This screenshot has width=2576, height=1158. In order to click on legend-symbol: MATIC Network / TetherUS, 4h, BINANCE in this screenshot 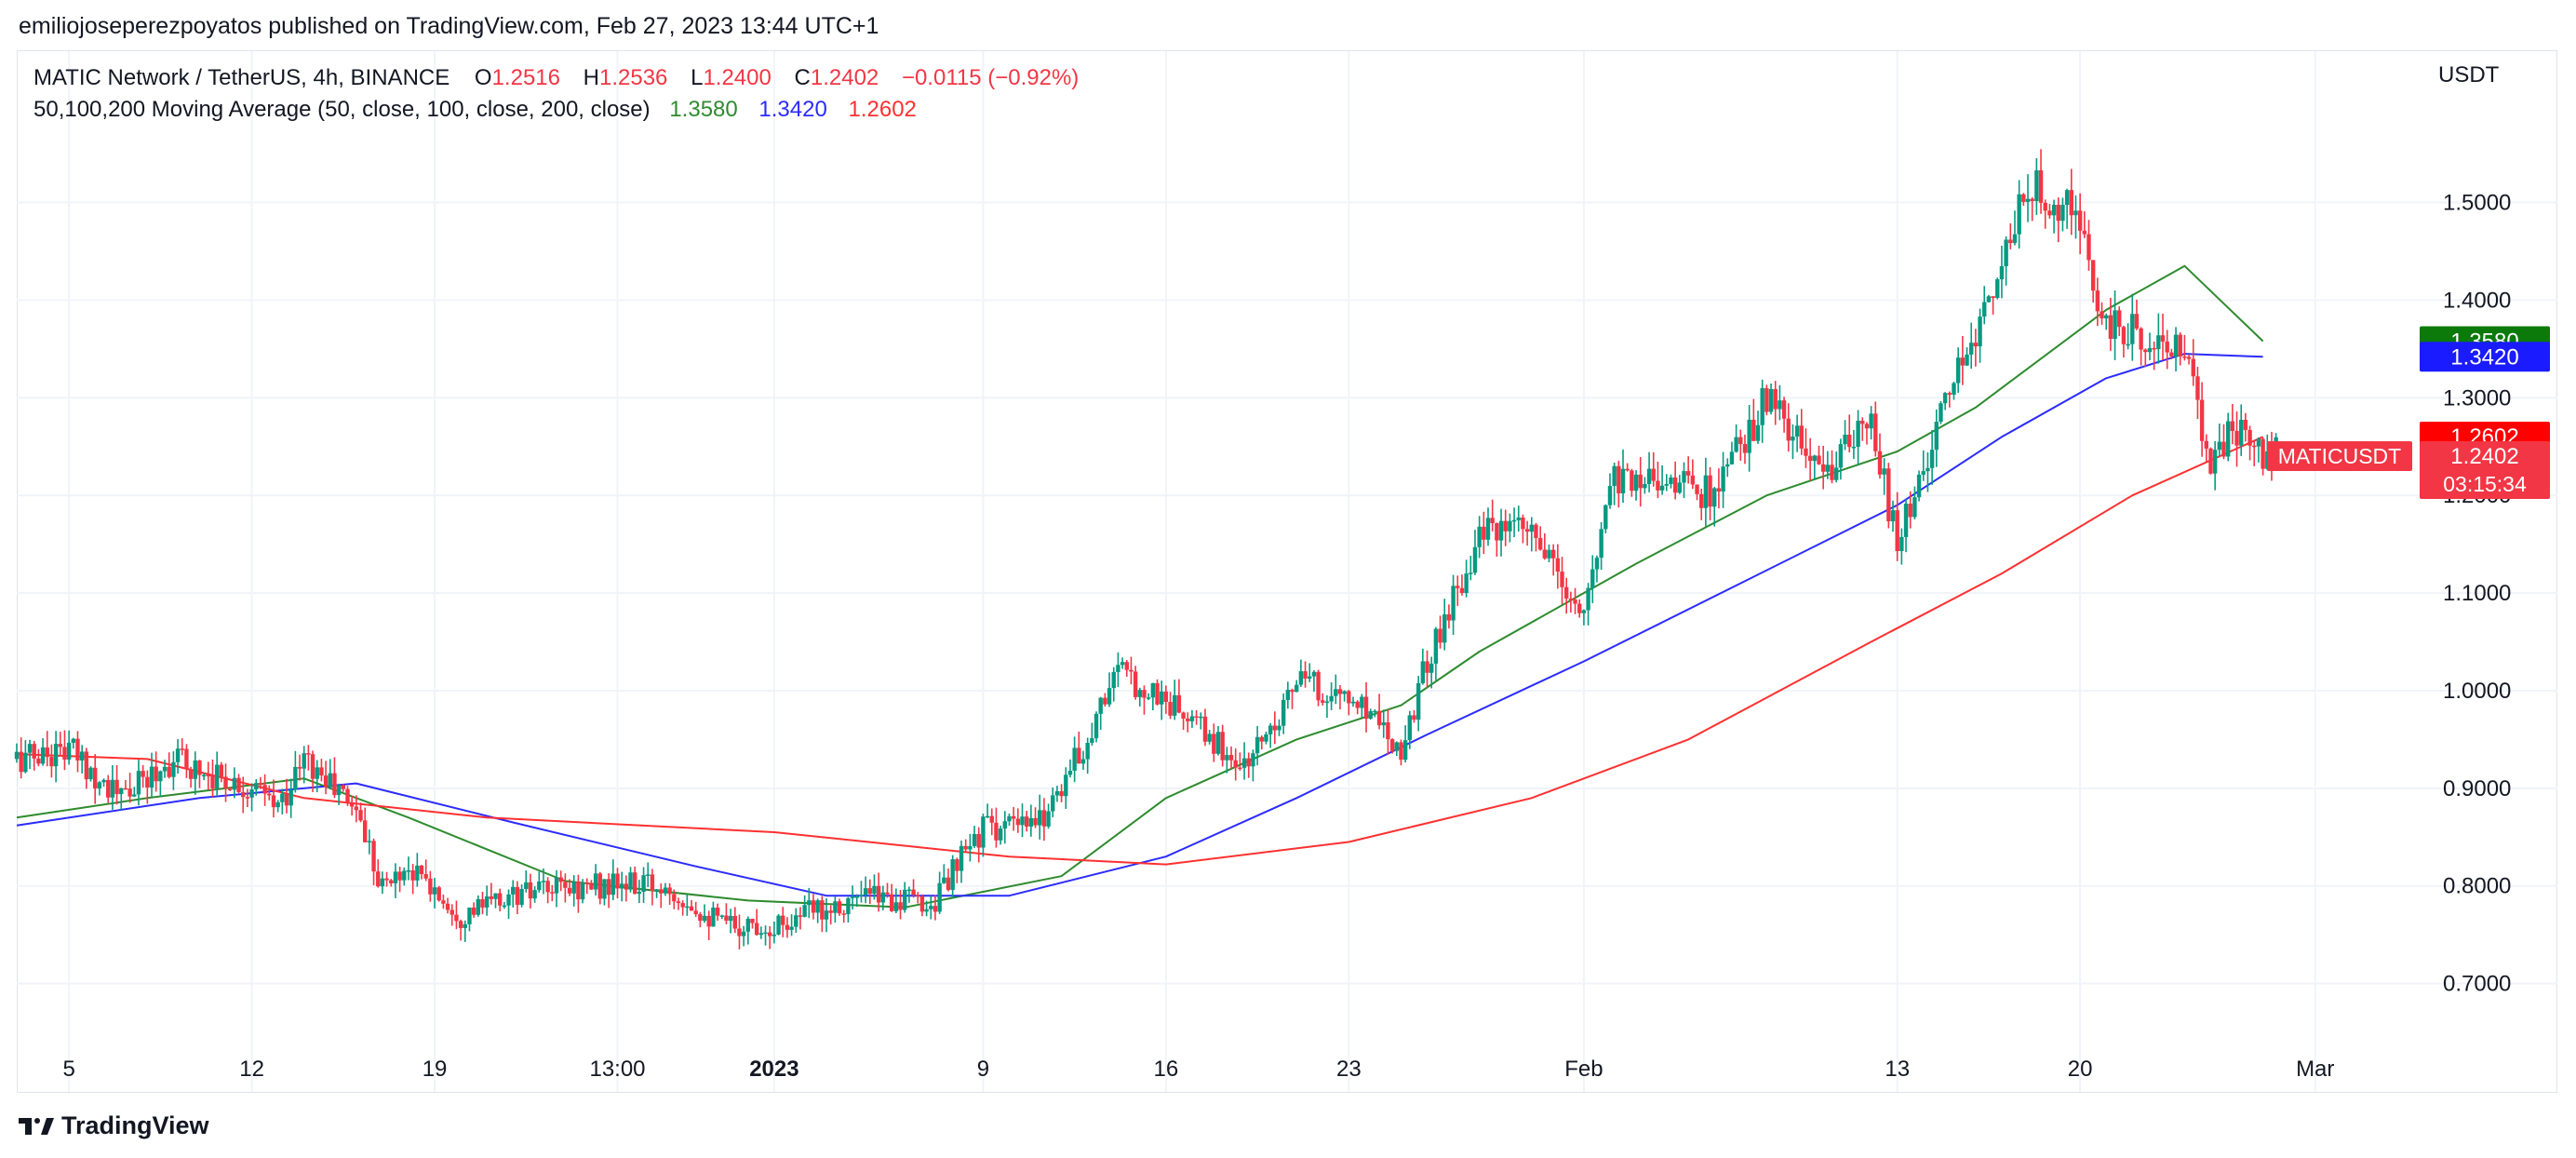, I will do `click(242, 77)`.